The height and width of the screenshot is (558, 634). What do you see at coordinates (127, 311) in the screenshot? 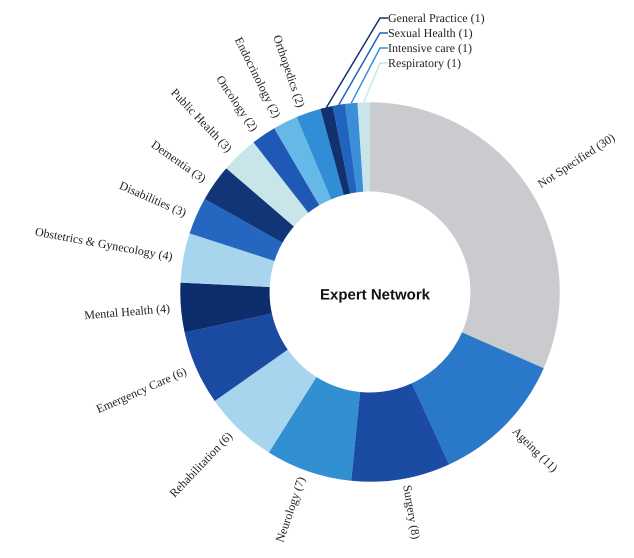
I see `slice-label: Mental Health (4)` at bounding box center [127, 311].